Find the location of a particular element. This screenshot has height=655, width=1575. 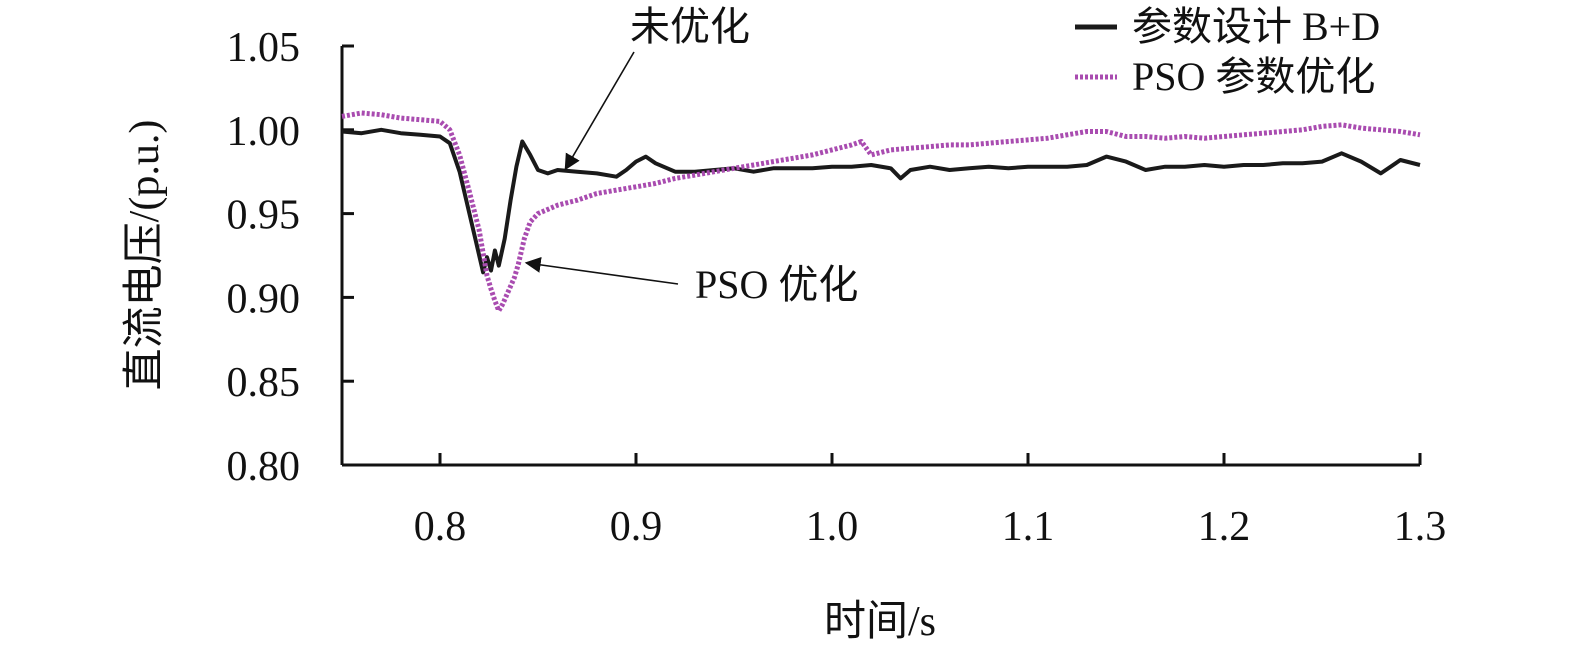

y-tick-label: 1.00 is located at coordinates (264, 132).